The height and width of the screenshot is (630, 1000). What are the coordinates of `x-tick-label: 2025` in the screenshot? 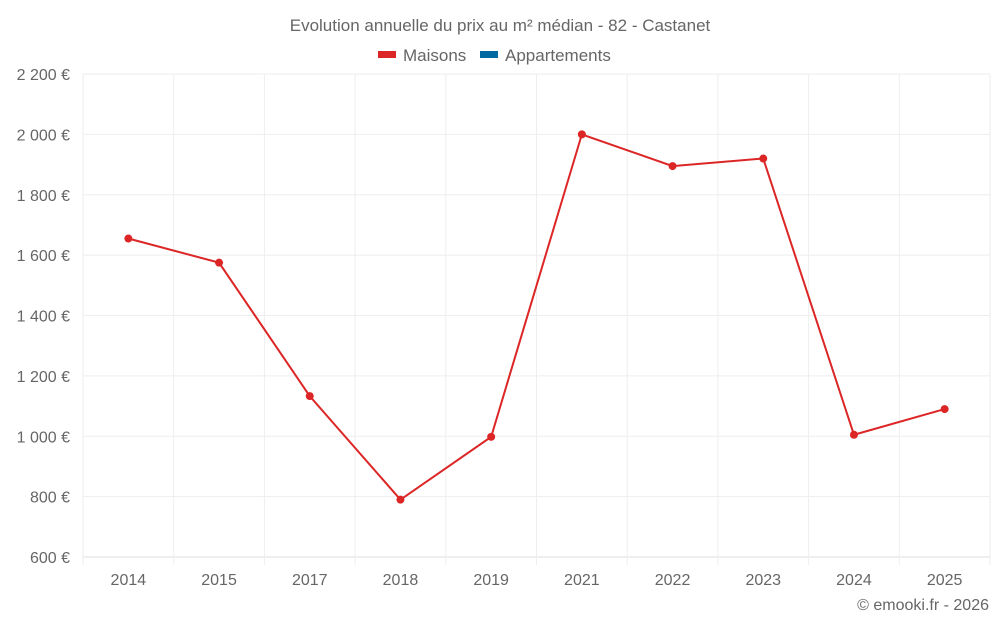 It's located at (945, 580).